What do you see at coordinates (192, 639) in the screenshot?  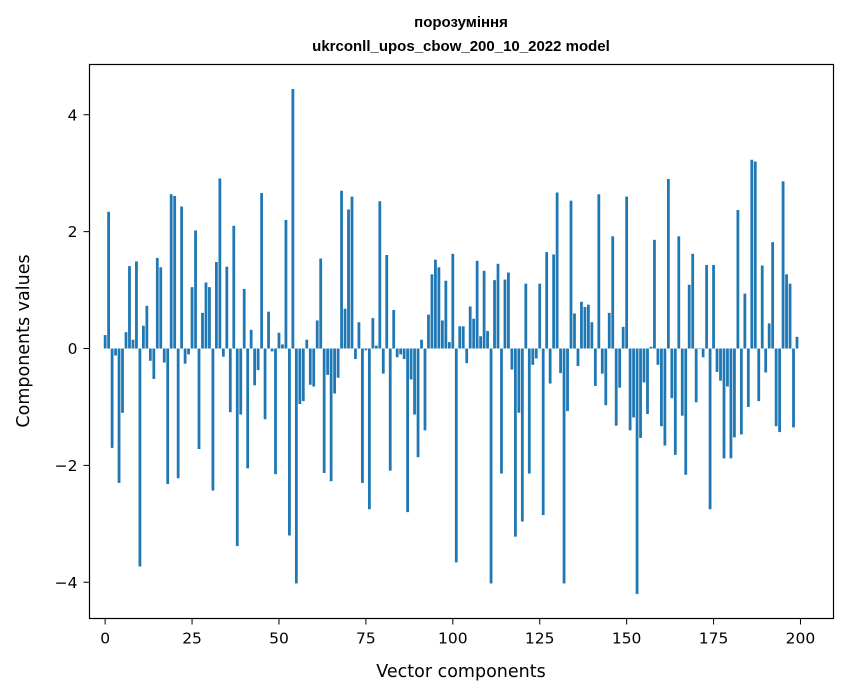 I see `x-tick-label: 25` at bounding box center [192, 639].